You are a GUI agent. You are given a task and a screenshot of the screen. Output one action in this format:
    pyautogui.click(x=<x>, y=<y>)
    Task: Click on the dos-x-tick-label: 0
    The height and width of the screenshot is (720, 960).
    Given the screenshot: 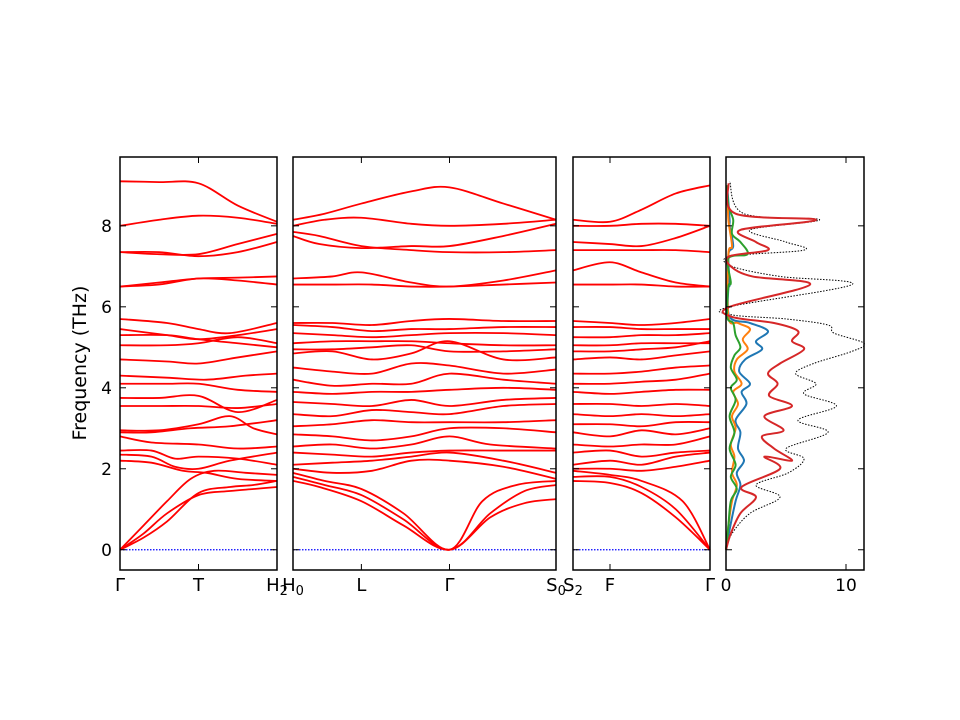 What is the action you would take?
    pyautogui.click(x=726, y=586)
    